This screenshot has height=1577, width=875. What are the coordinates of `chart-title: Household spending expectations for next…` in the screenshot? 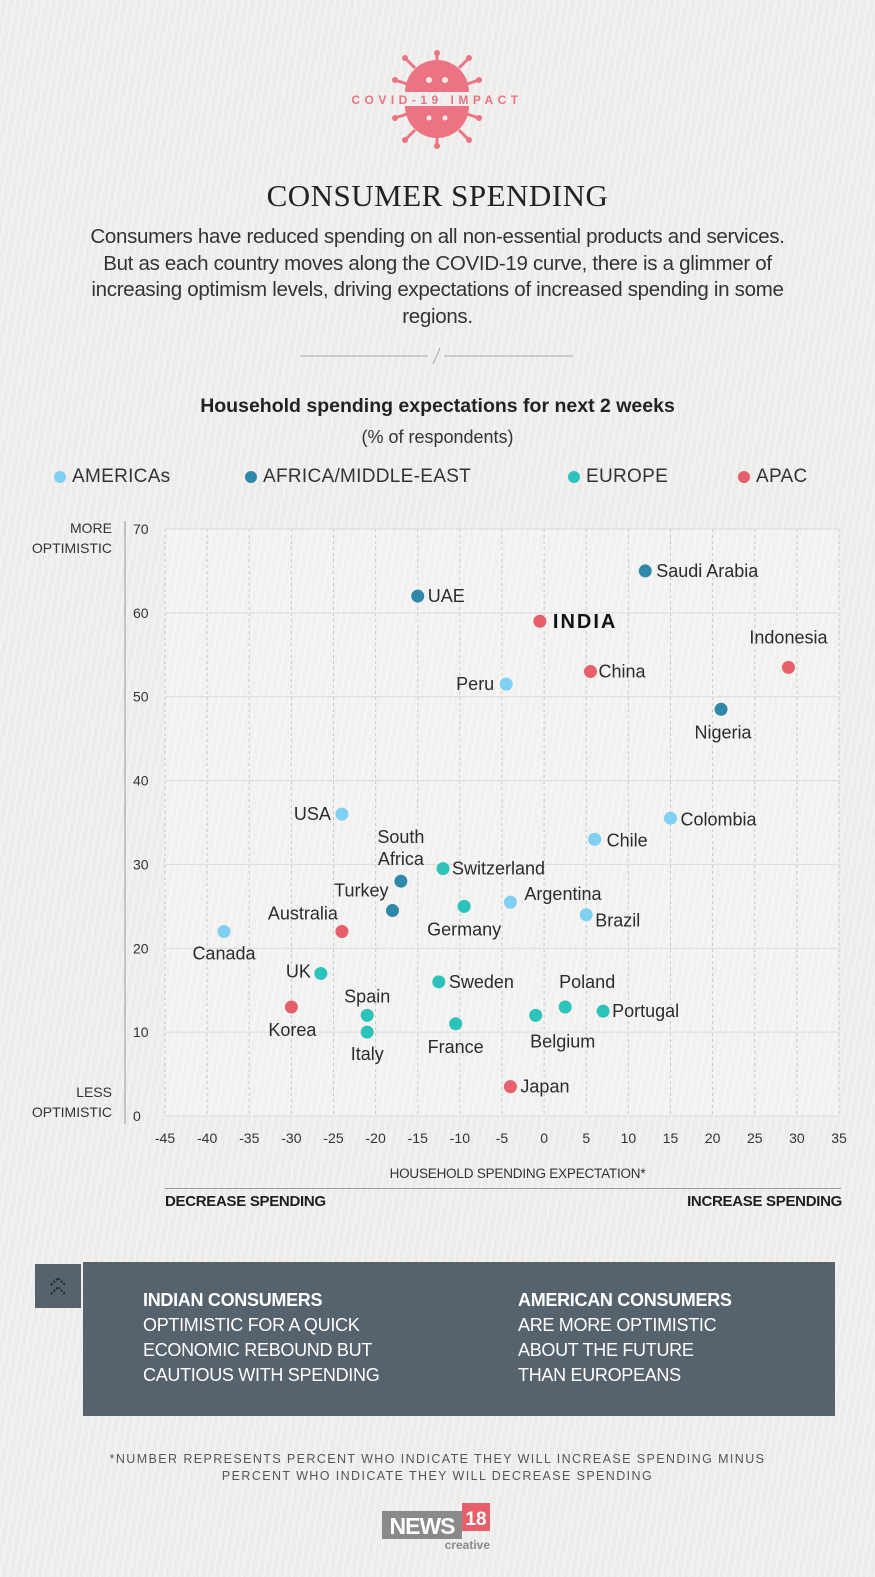 It's located at (437, 406).